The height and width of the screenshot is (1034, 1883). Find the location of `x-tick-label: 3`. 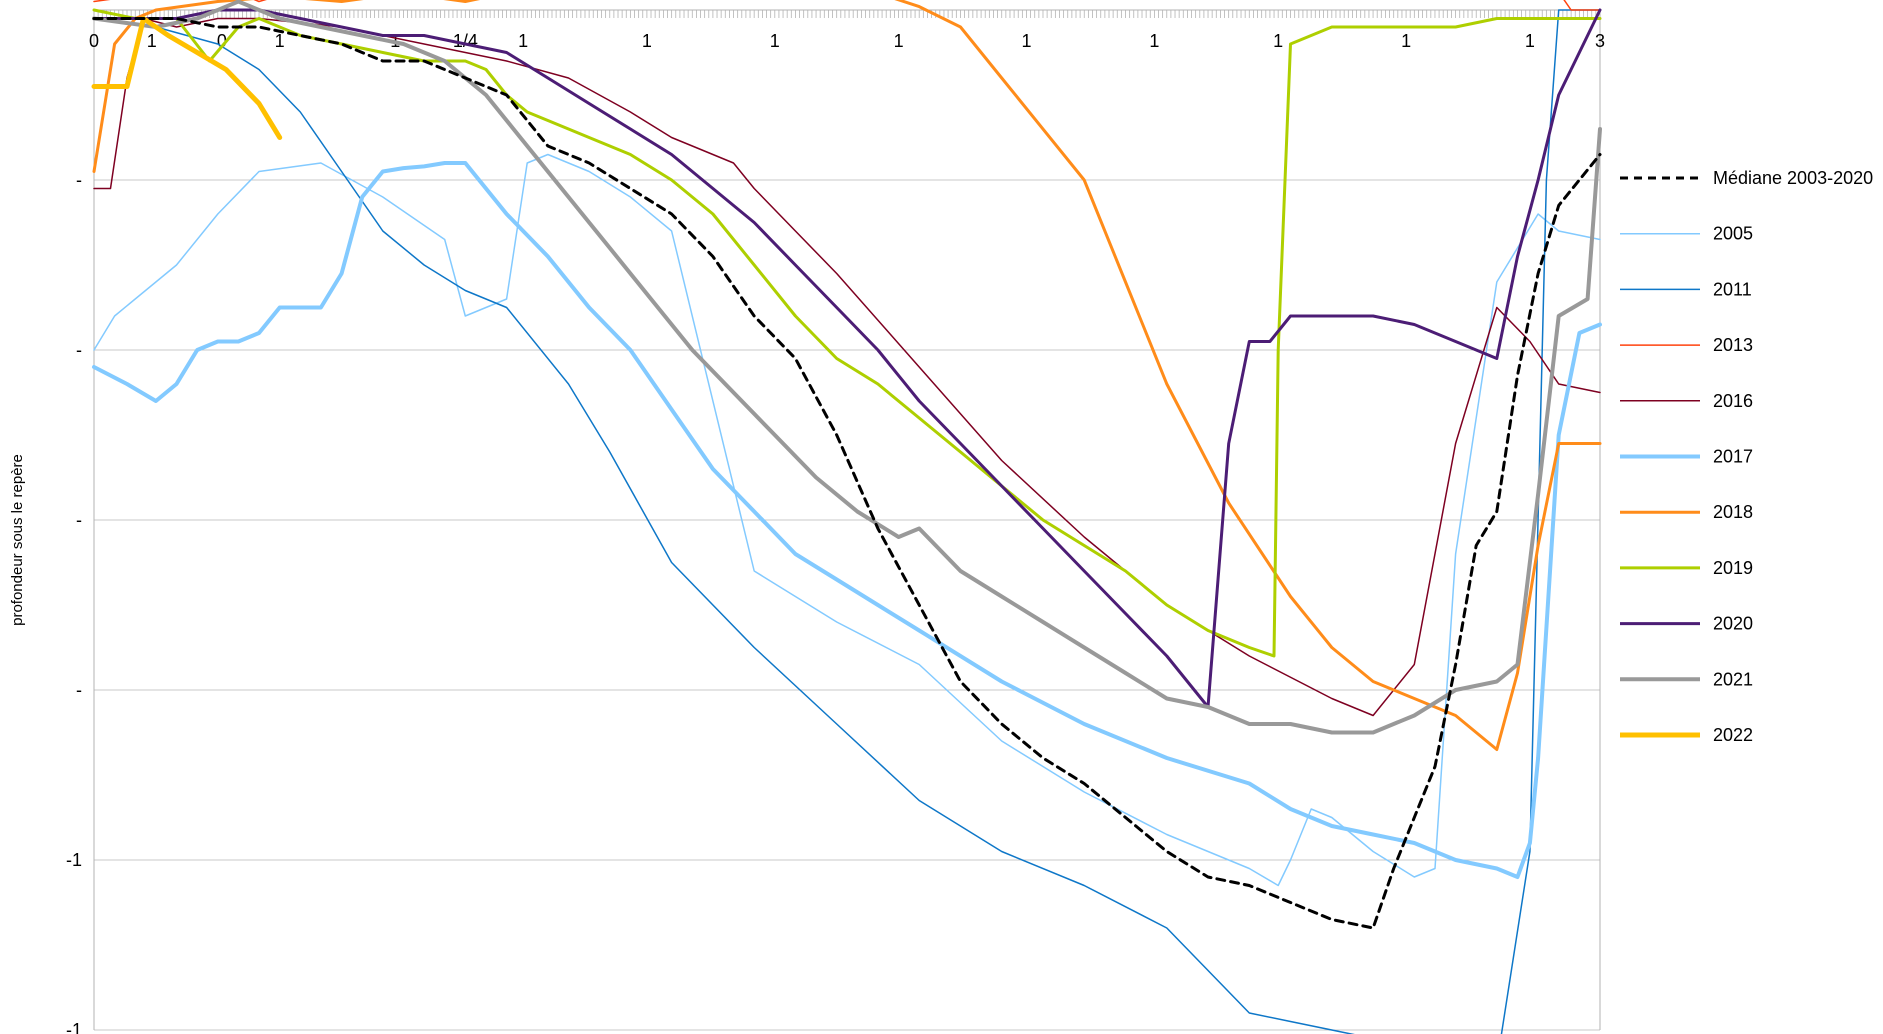

x-tick-label: 3 is located at coordinates (1600, 41).